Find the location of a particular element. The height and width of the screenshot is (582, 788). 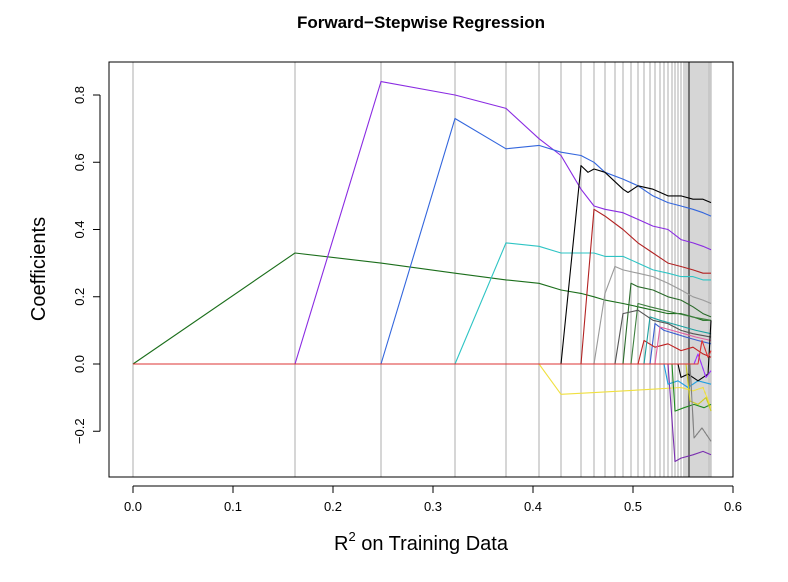

x-axis: 0.0 0.1 0.2 0.3 0.4 0.5 0.6 is located at coordinates (433, 499).